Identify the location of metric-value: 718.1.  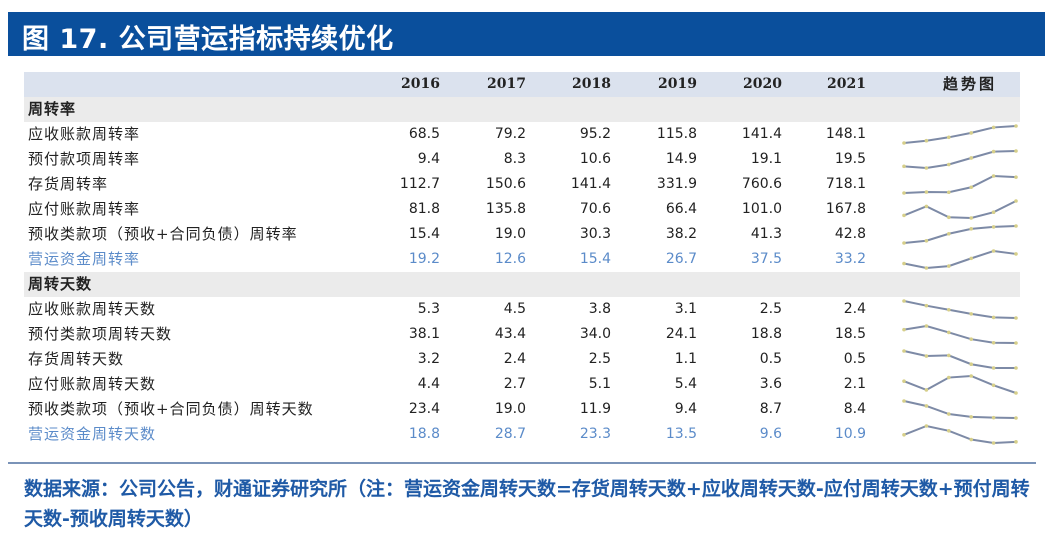
(845, 184).